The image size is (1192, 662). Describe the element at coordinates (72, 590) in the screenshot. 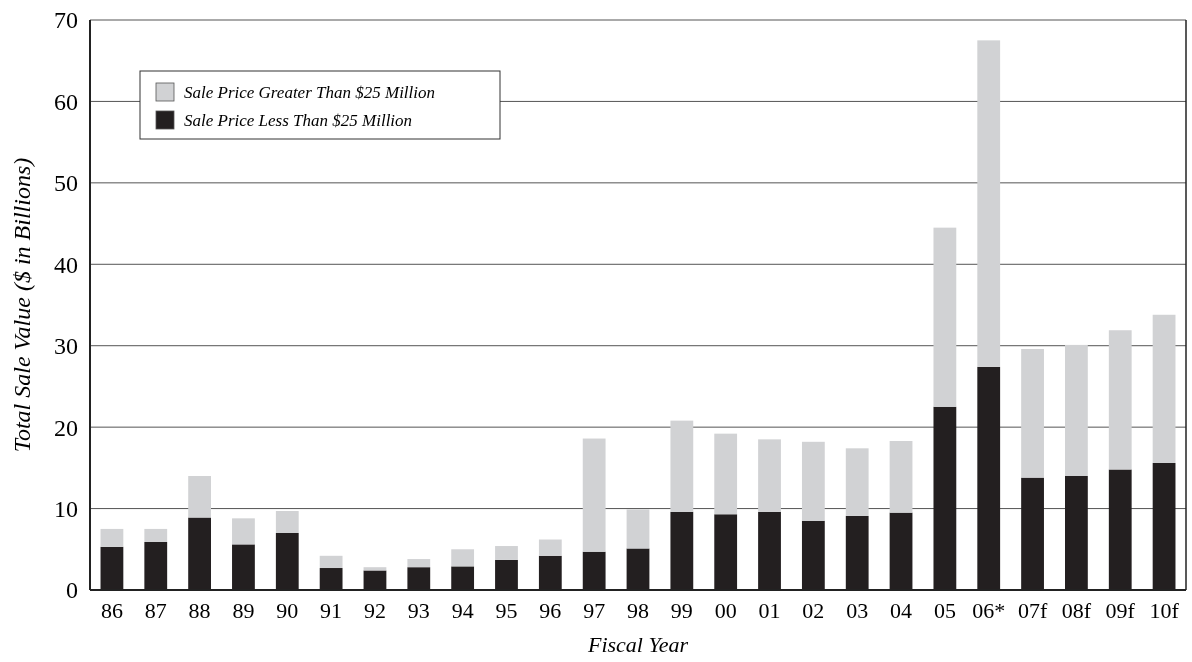

I see `y-tick-label: 0` at that location.